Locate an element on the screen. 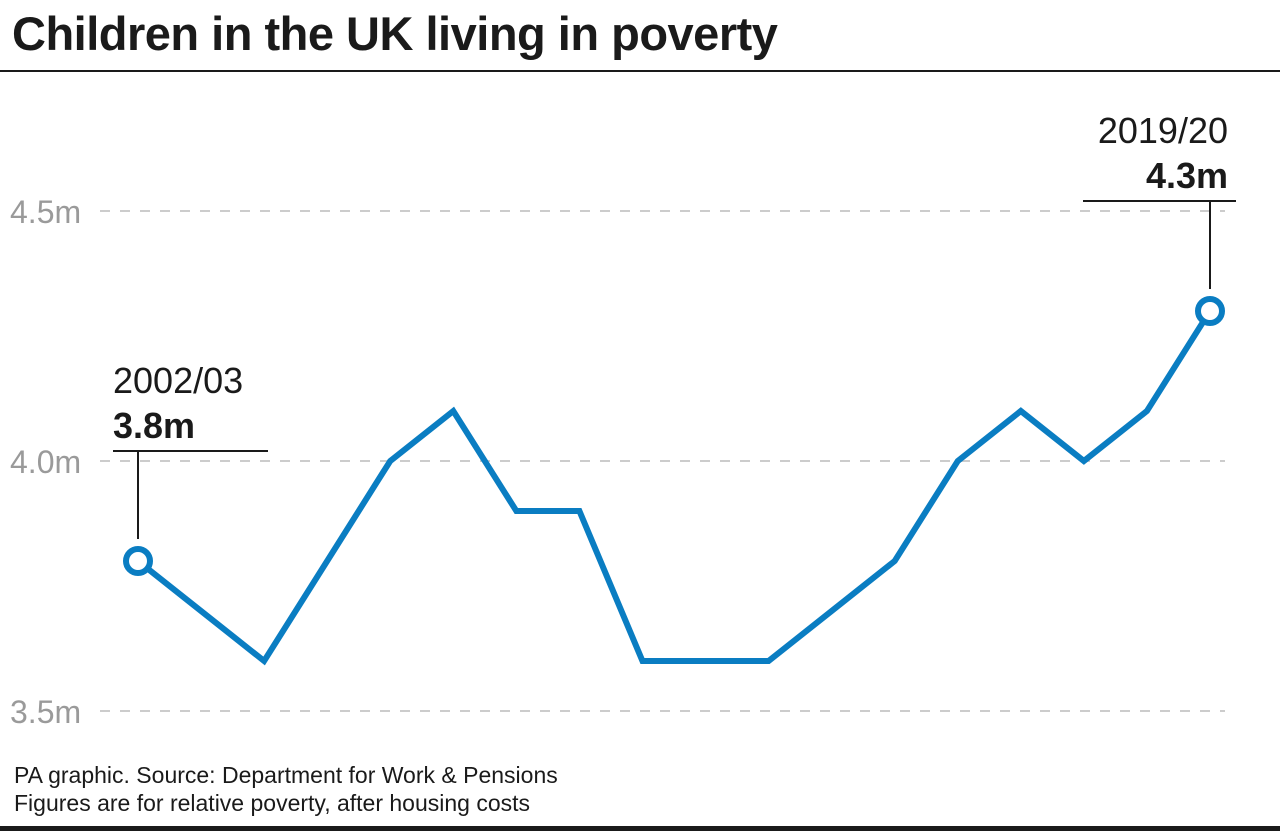 The height and width of the screenshot is (831, 1280). y-tick-label: 4.5m is located at coordinates (45, 212).